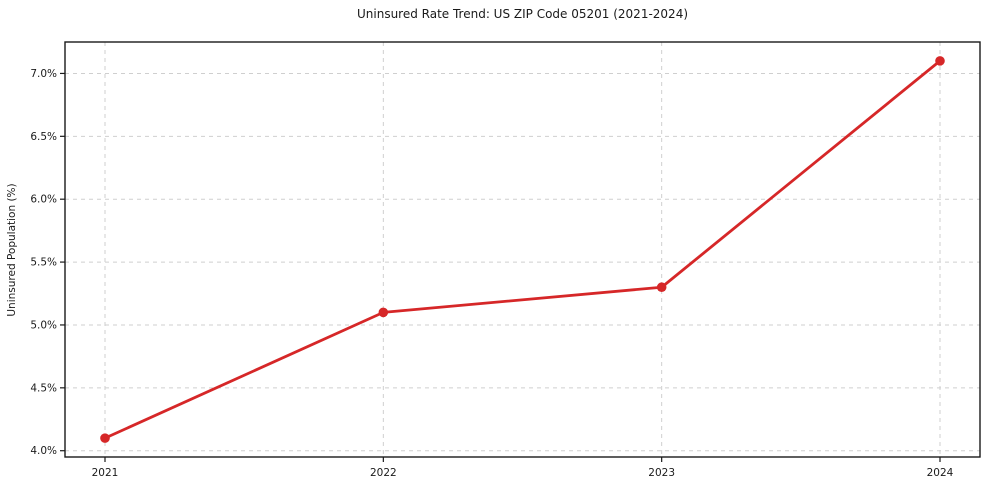  What do you see at coordinates (940, 473) in the screenshot?
I see `x-tick-label: 2024` at bounding box center [940, 473].